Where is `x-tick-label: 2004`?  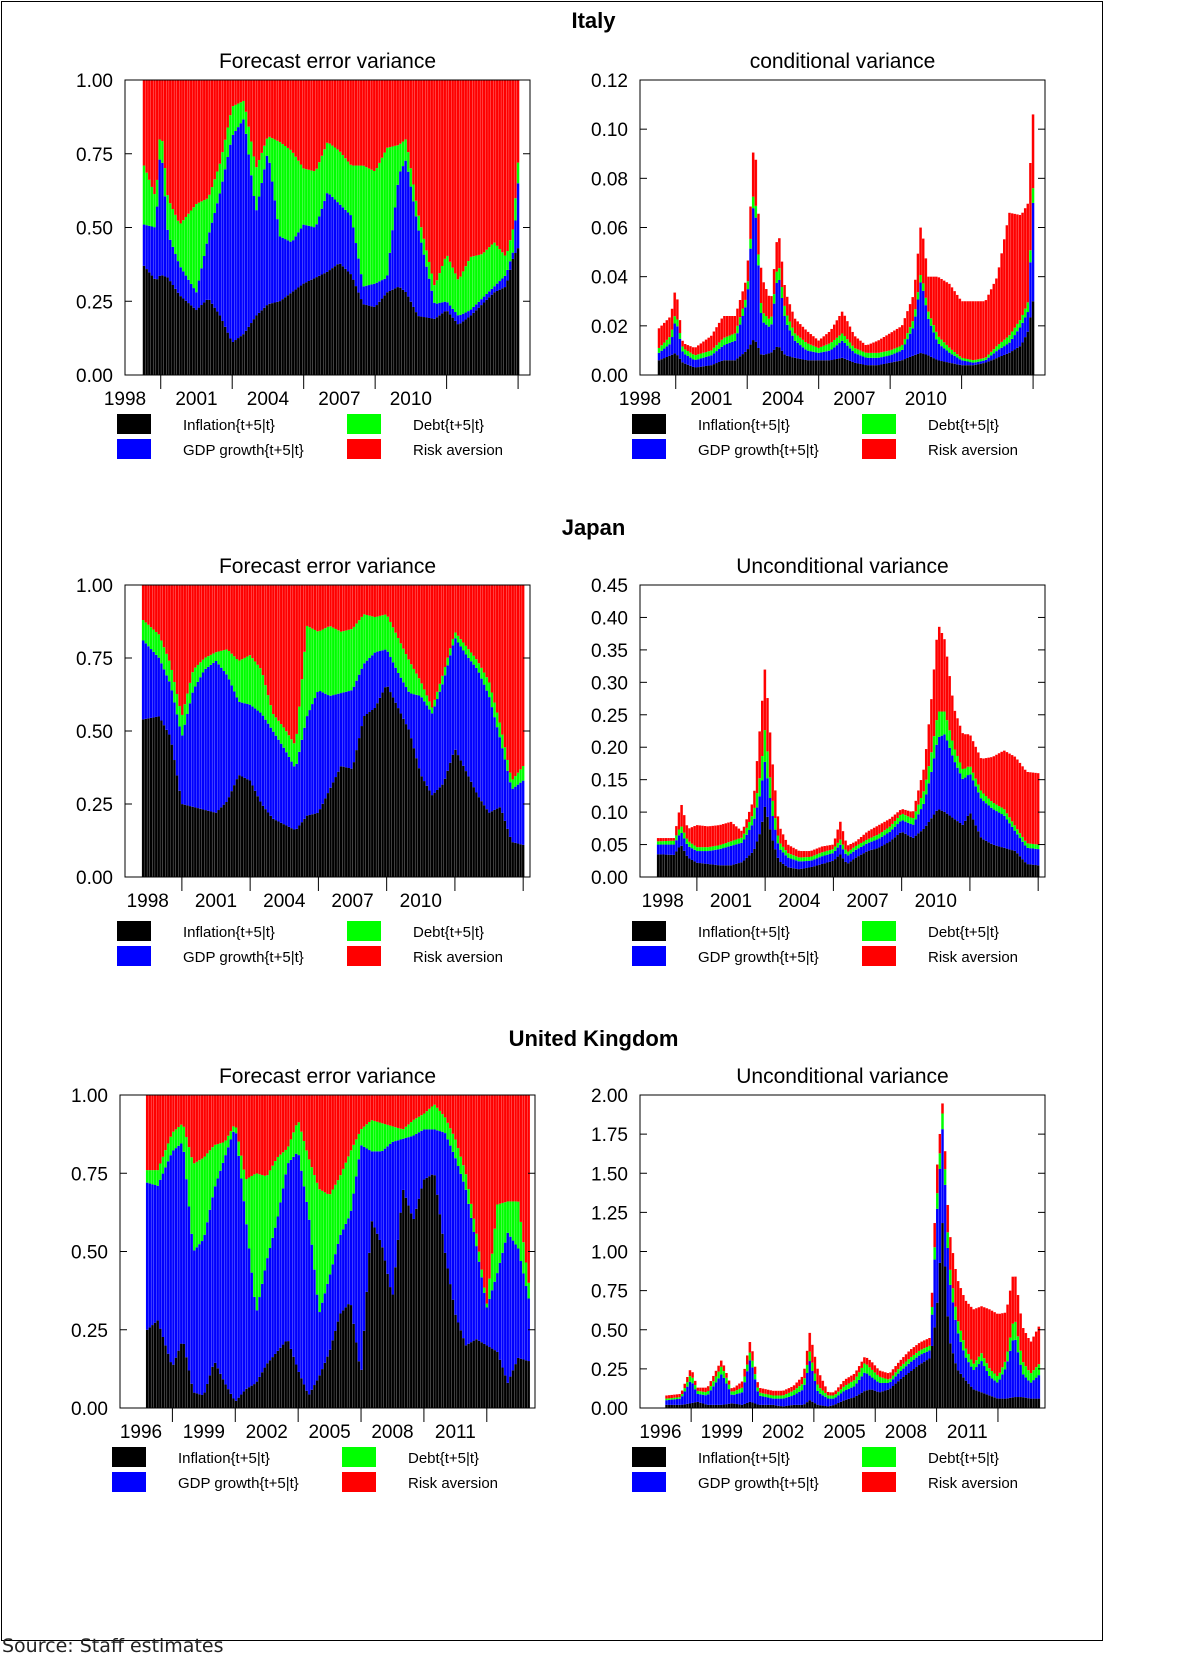 x-tick-label: 2004 is located at coordinates (284, 901).